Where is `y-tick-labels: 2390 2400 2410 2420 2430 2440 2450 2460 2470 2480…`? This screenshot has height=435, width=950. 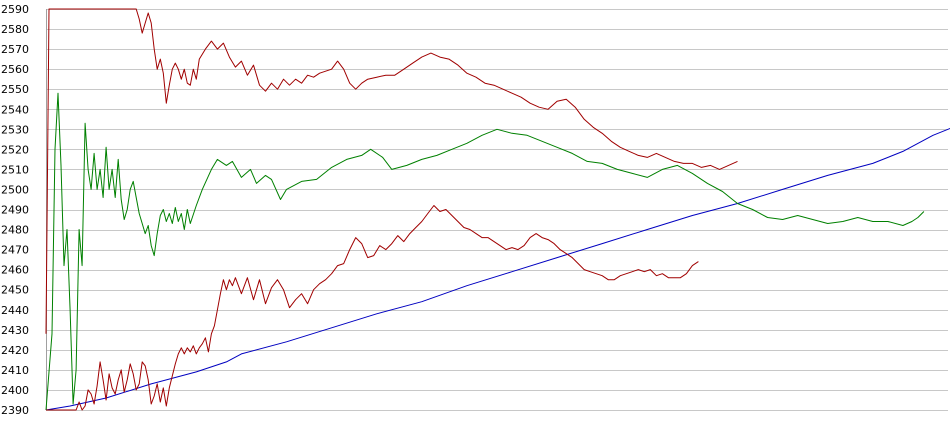 y-tick-labels: 2390 2400 2410 2420 2430 2440 2450 2460 2470 2480… is located at coordinates (15, 210).